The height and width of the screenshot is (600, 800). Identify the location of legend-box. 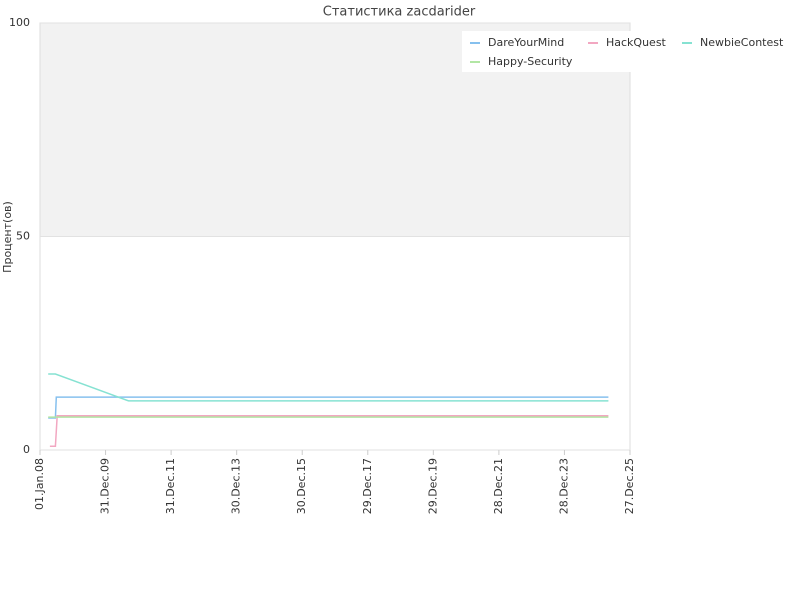
(623, 51).